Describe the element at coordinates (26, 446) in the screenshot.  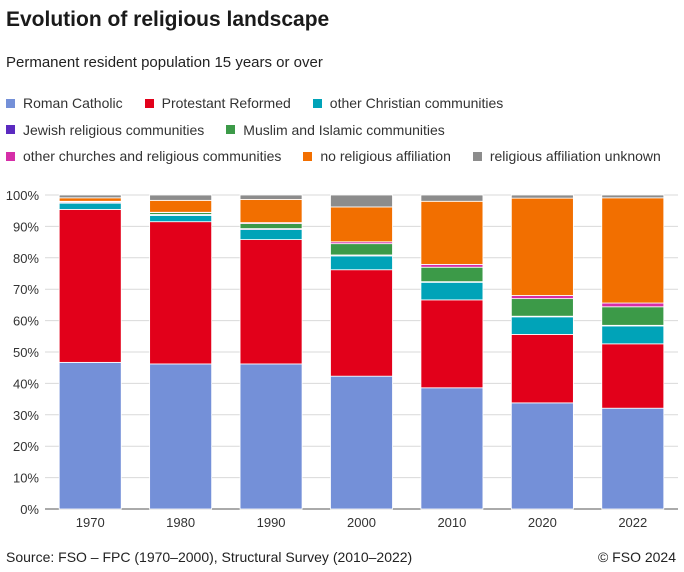
I see `y-tick-label: 20%` at that location.